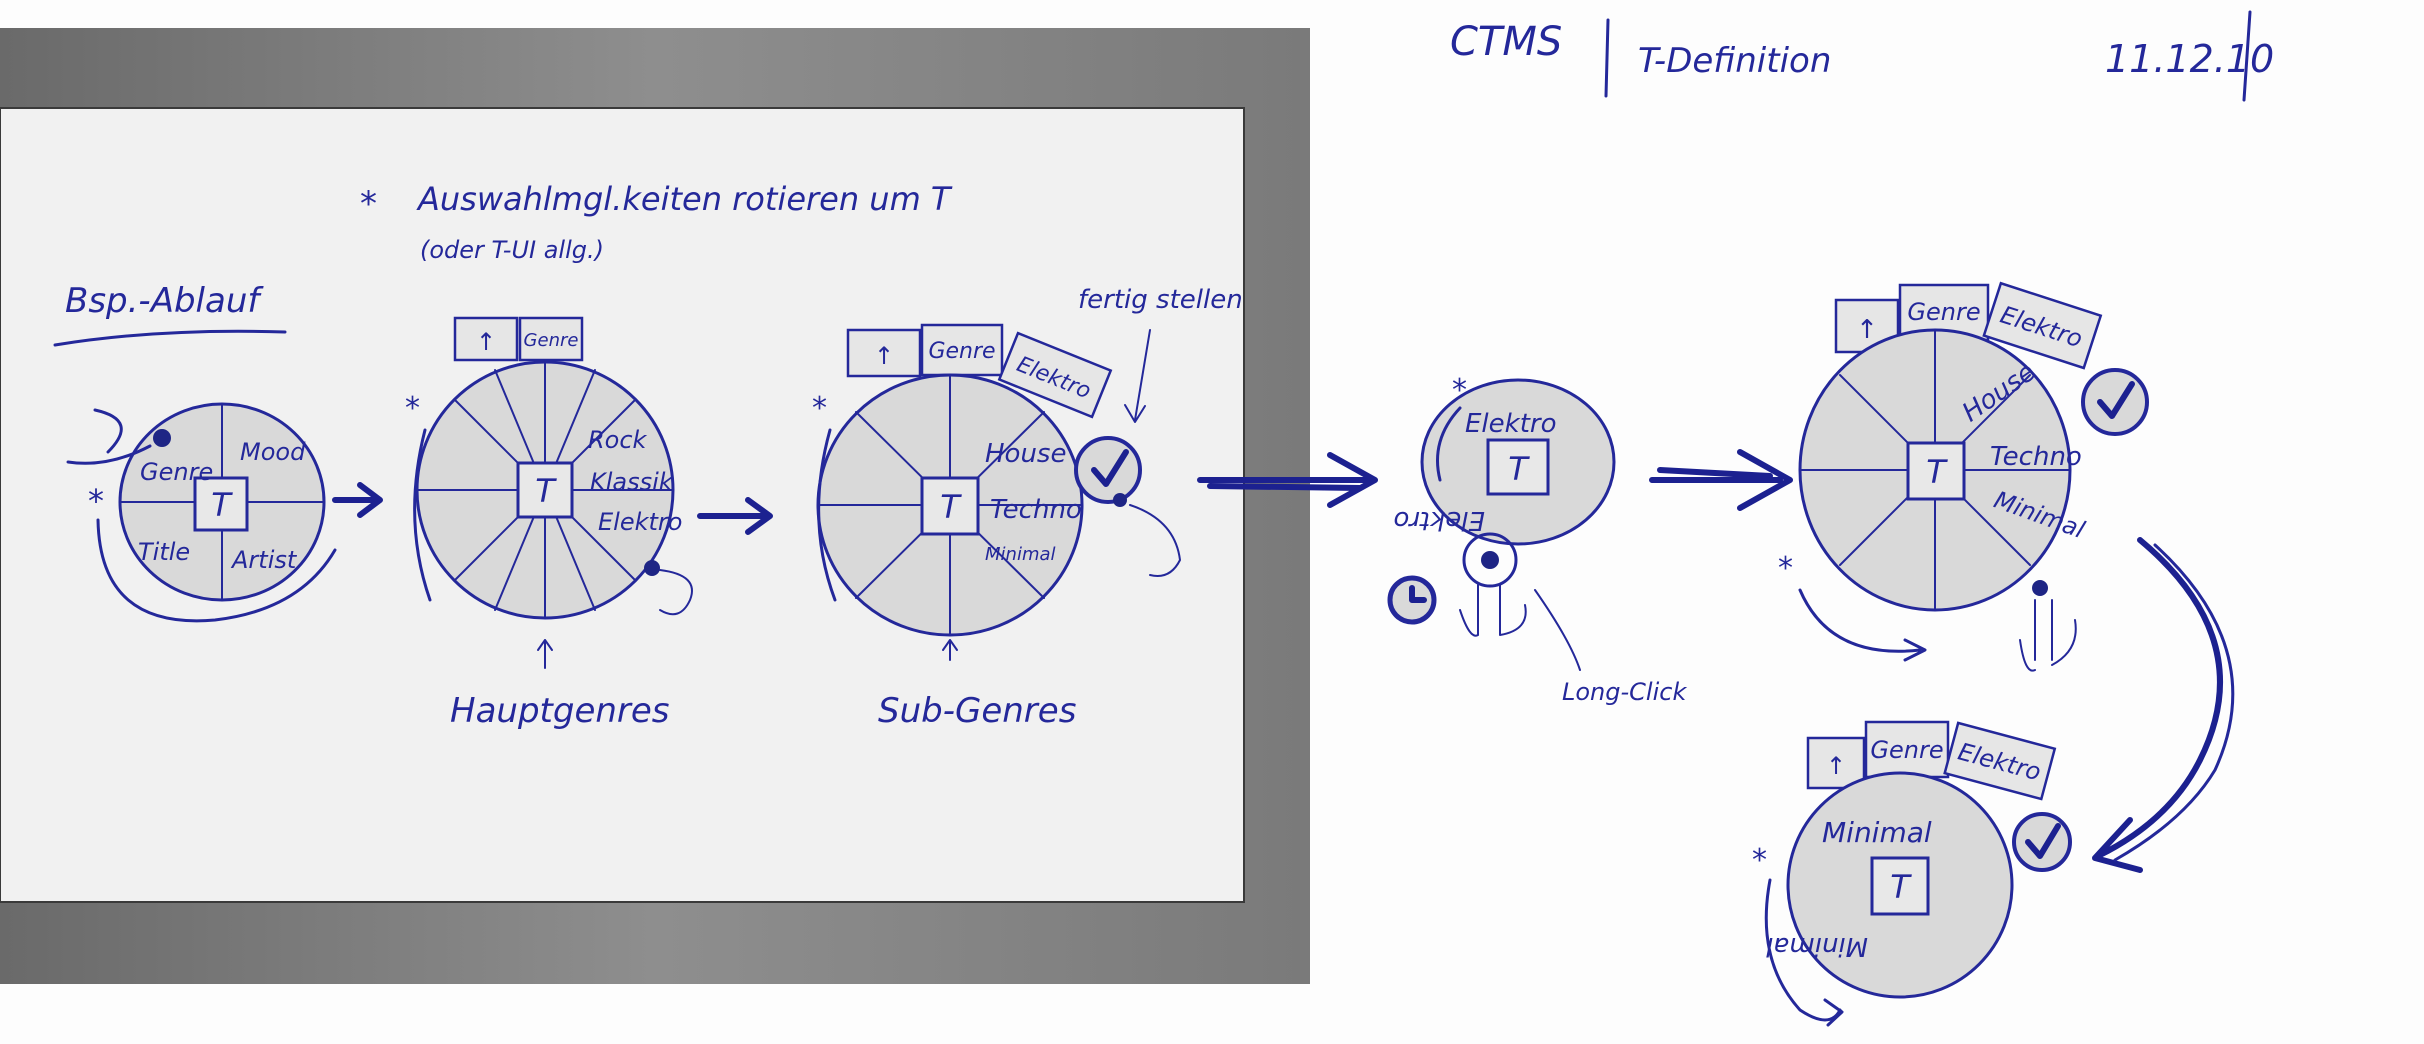 This screenshot has height=1044, width=2424. I want to click on wheel-3-seg-techno: Techno, so click(1036, 510).